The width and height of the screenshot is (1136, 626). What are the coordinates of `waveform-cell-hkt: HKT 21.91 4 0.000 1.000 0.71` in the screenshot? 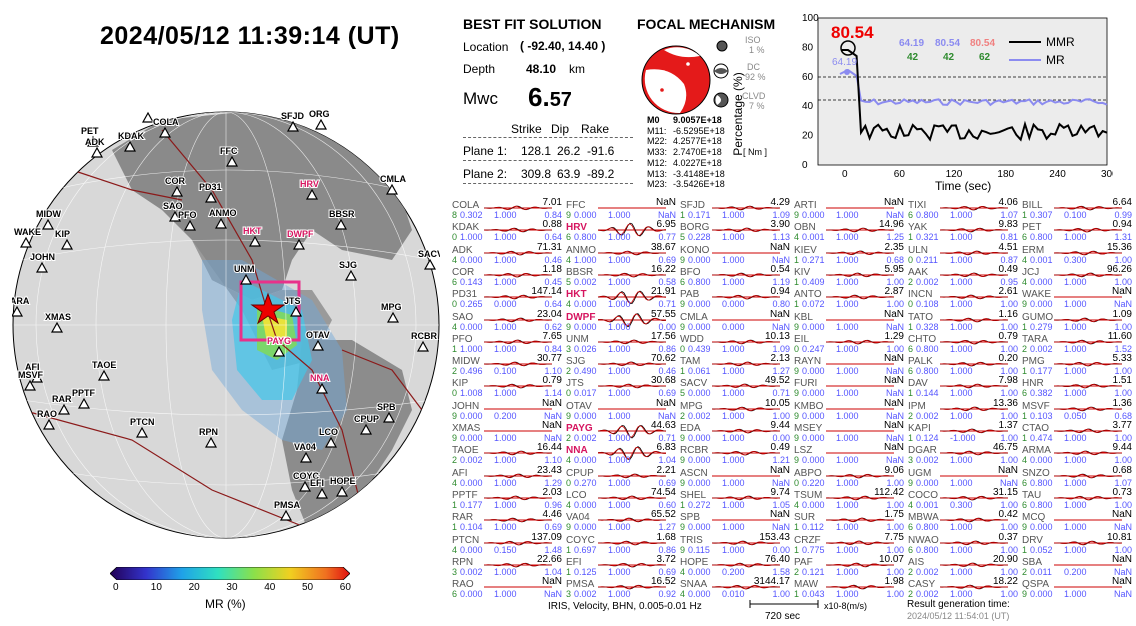 It's located at (621, 298).